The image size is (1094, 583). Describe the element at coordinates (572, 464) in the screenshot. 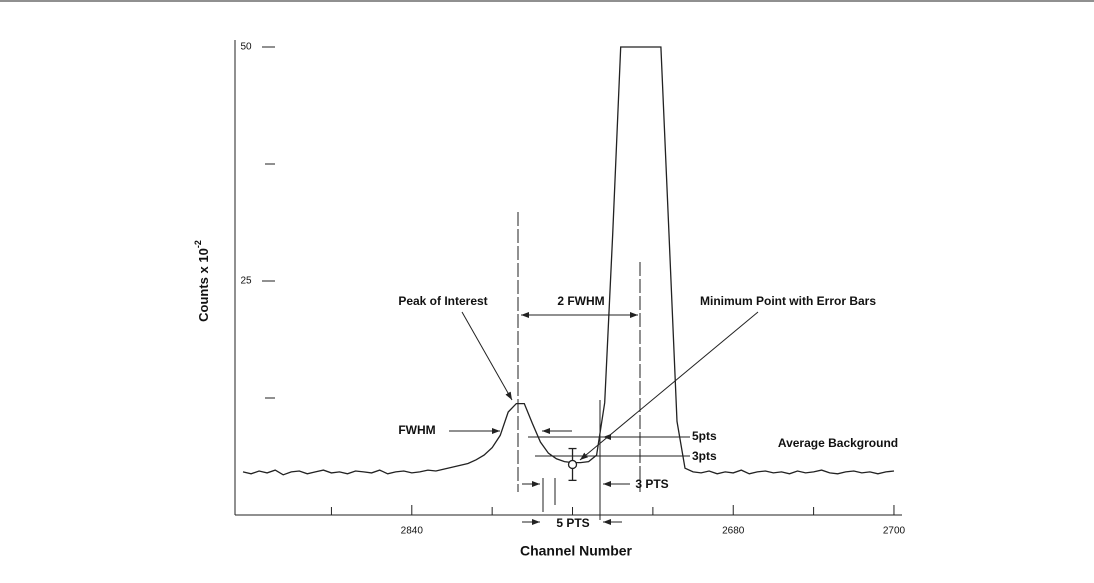

I see `minimum-point` at that location.